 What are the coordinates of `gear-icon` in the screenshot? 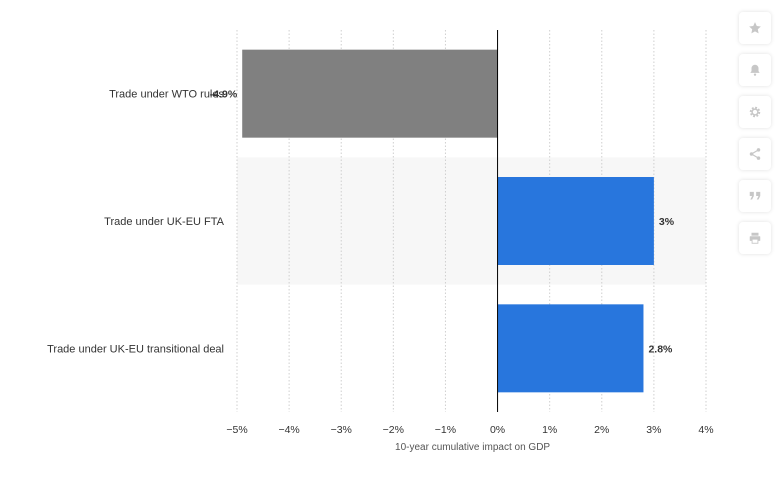 It's located at (755, 112).